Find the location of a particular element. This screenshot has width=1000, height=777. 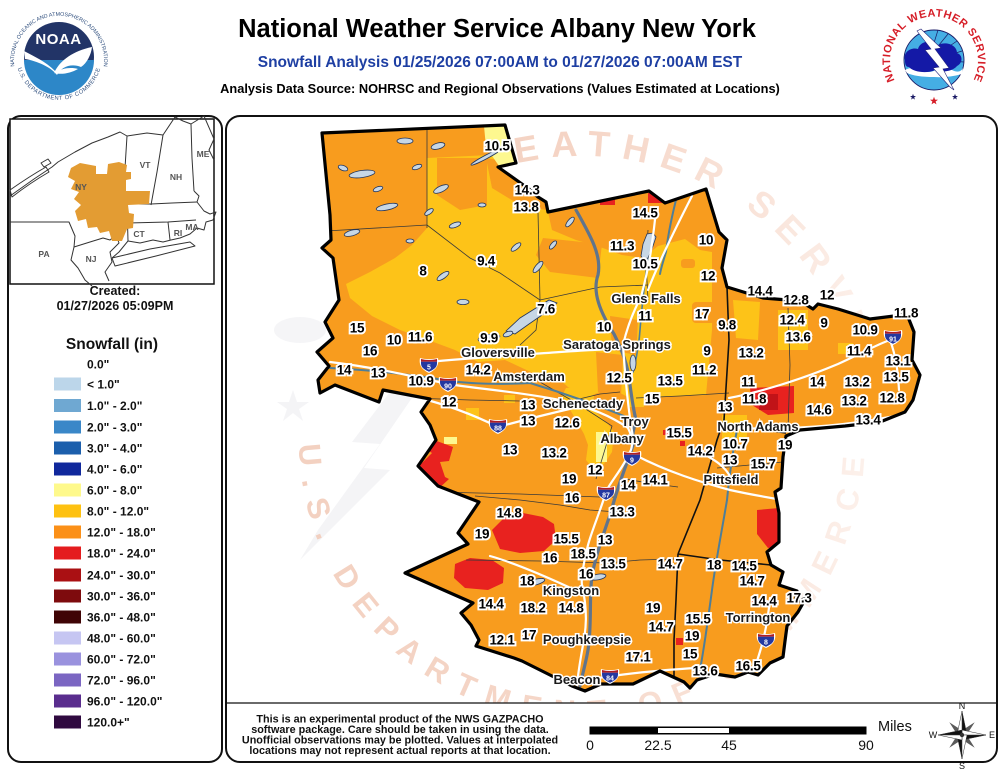

svg-text: 45 is located at coordinates (729, 745).